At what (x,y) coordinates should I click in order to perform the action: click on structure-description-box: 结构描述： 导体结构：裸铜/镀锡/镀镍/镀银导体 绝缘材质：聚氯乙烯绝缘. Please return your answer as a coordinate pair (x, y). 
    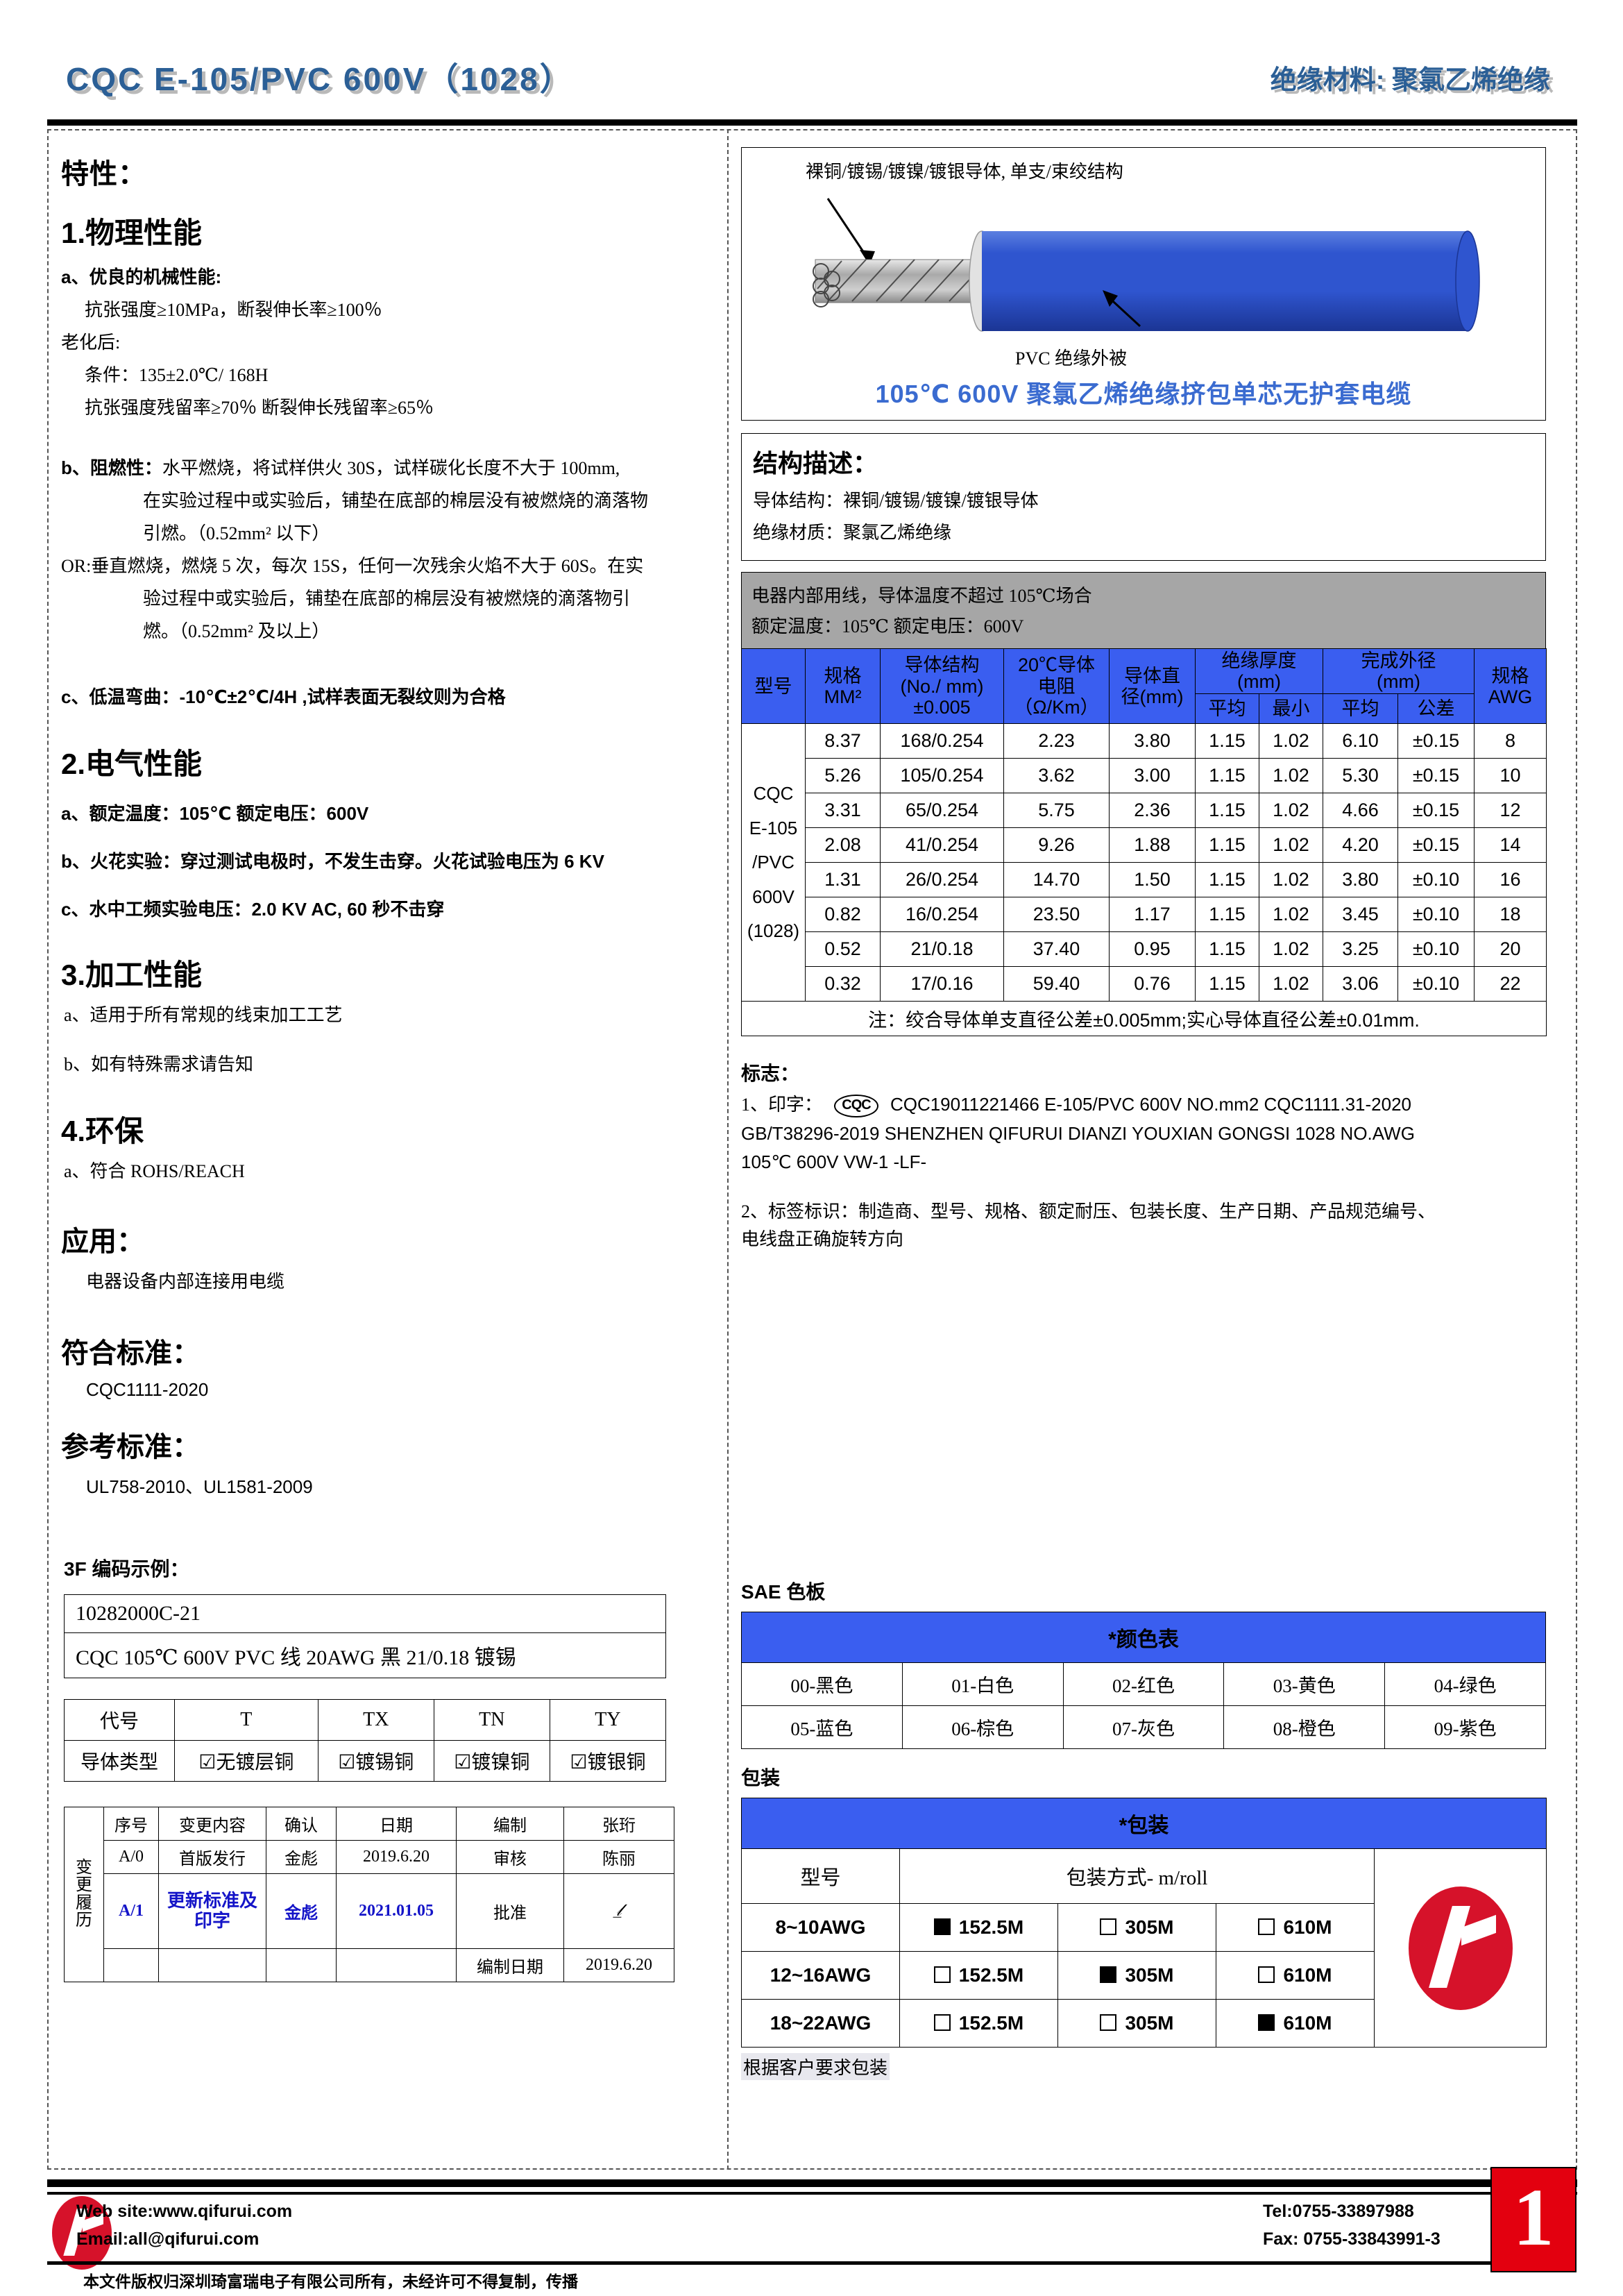
    Looking at the image, I should click on (1143, 497).